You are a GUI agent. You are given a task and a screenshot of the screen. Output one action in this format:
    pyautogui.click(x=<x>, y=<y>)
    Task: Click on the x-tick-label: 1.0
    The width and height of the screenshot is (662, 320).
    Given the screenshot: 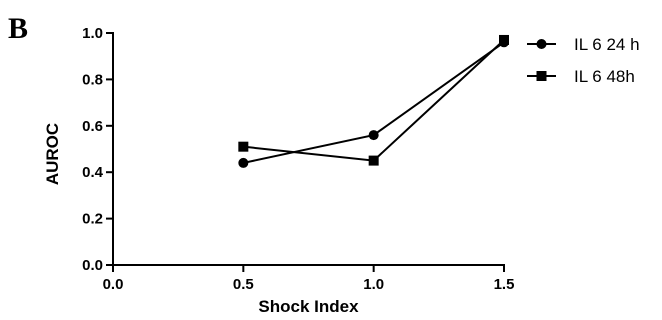 What is the action you would take?
    pyautogui.click(x=373, y=284)
    